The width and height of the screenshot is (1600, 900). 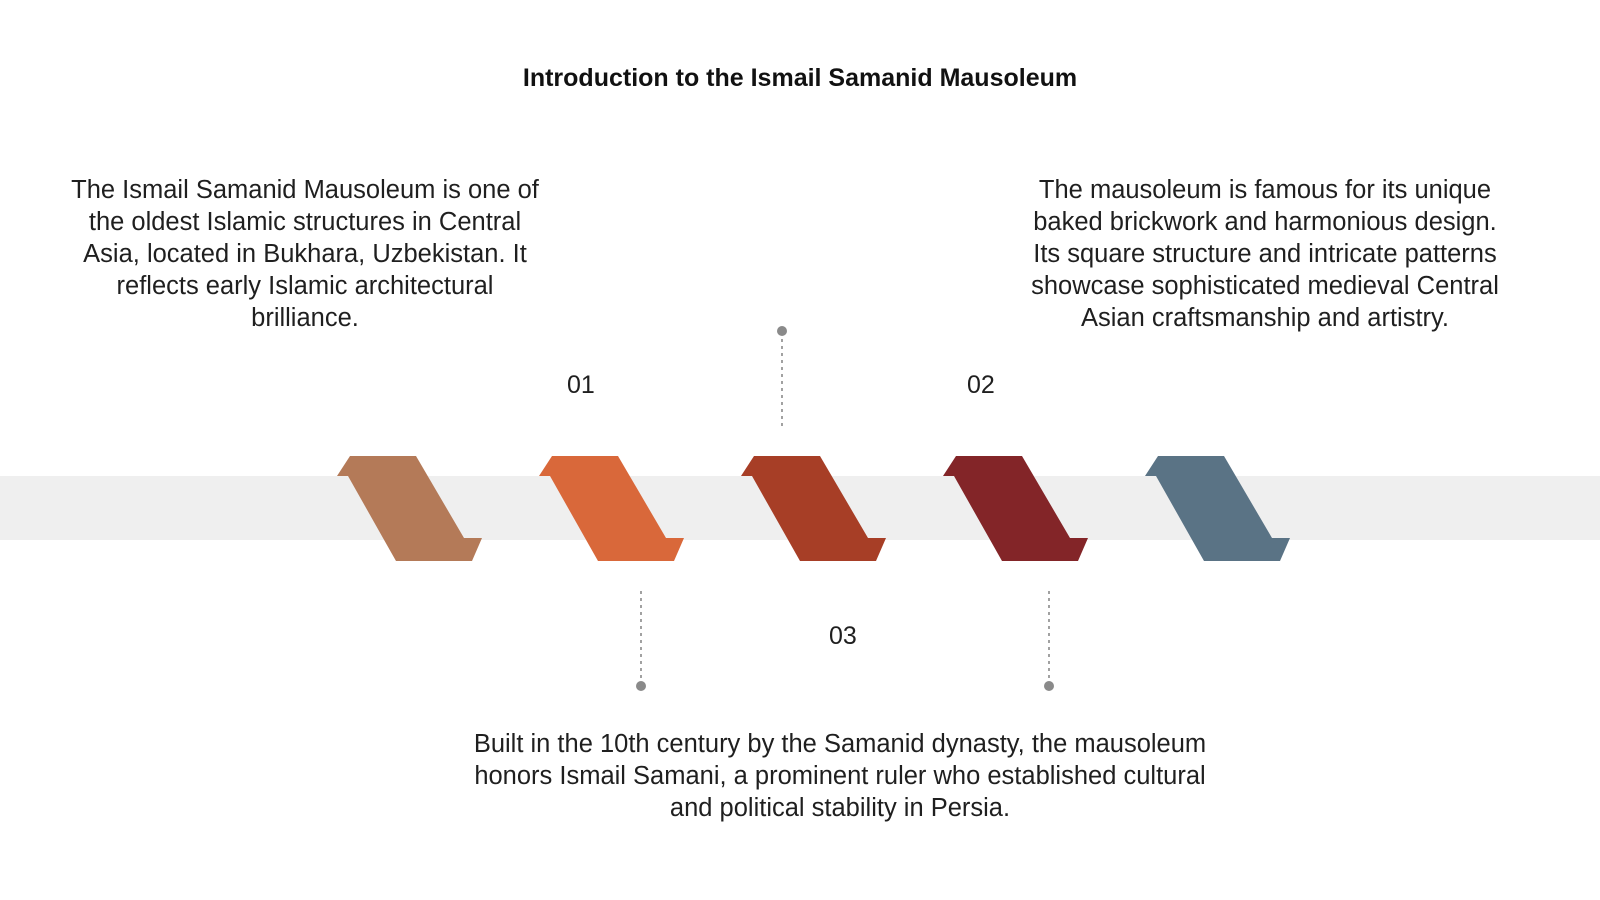 I want to click on connector-bottom-left, so click(x=641, y=641).